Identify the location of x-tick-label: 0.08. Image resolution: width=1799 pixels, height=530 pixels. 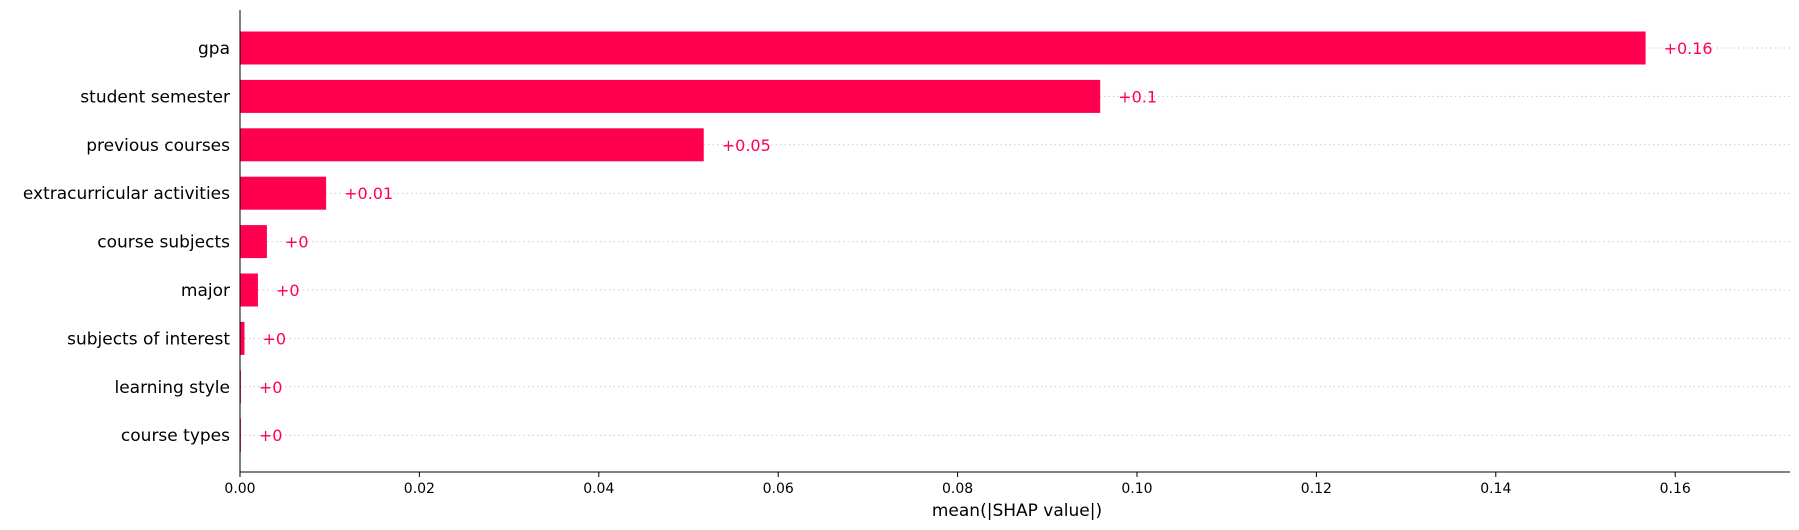
(957, 489).